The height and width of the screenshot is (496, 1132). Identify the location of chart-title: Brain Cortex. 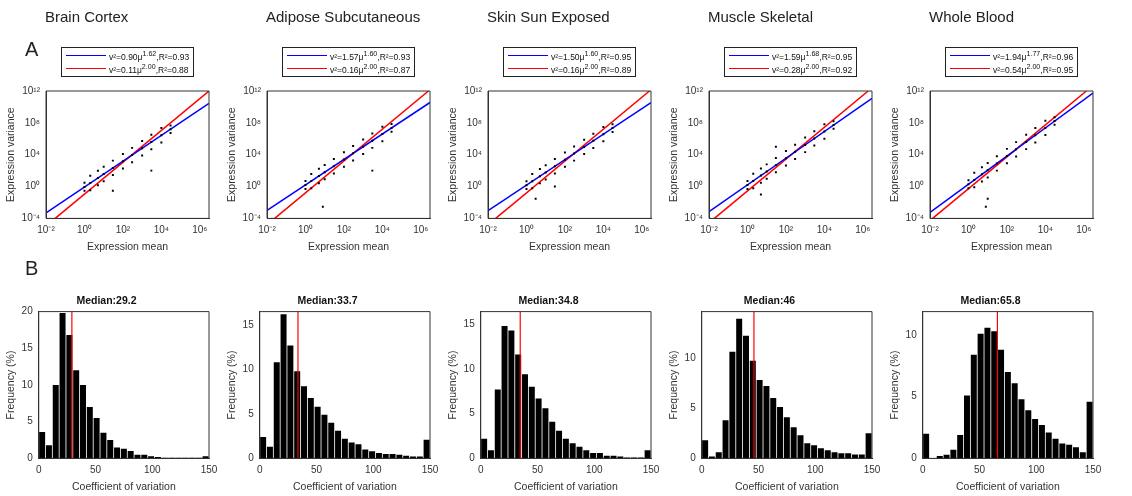
(87, 16).